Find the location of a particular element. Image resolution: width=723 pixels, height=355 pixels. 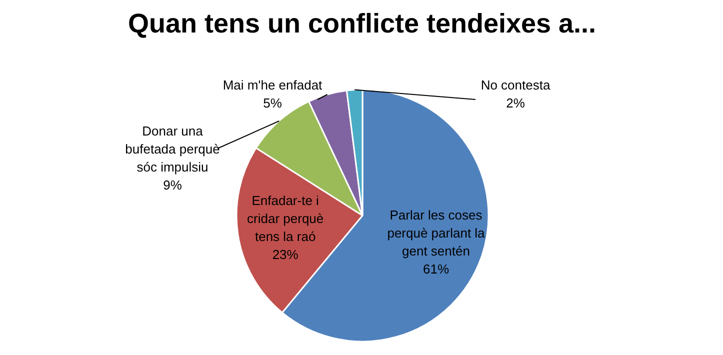

data-label: 9% is located at coordinates (172, 185).